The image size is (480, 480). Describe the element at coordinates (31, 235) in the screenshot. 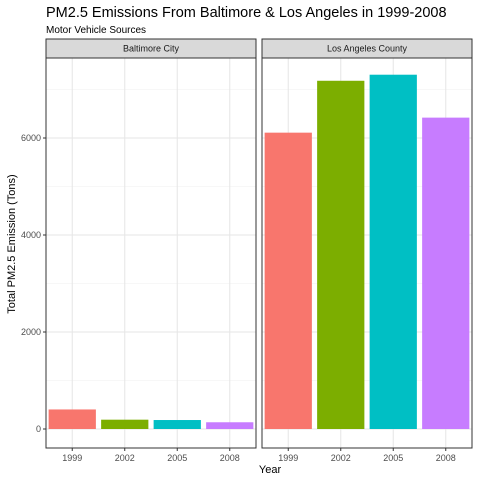

I see `y-tick-label: 4000` at that location.